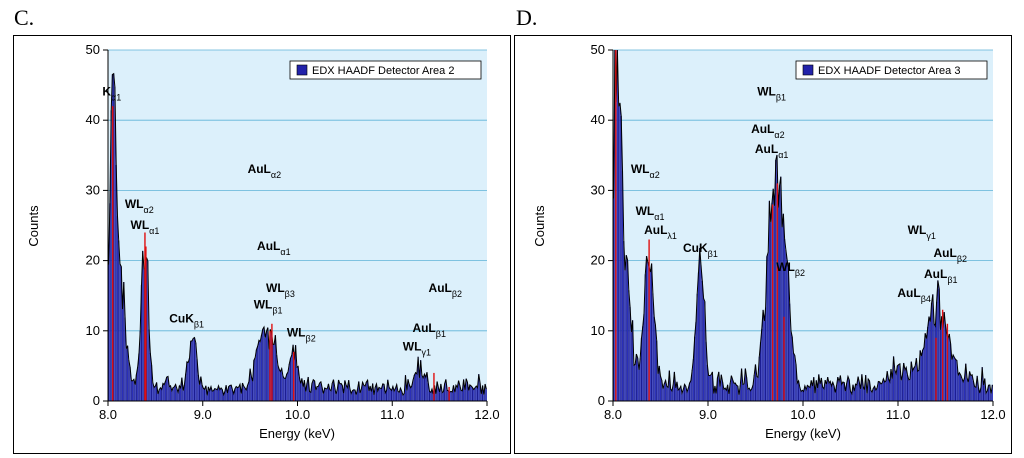  I want to click on x-tick-label: 9.0, so click(708, 414).